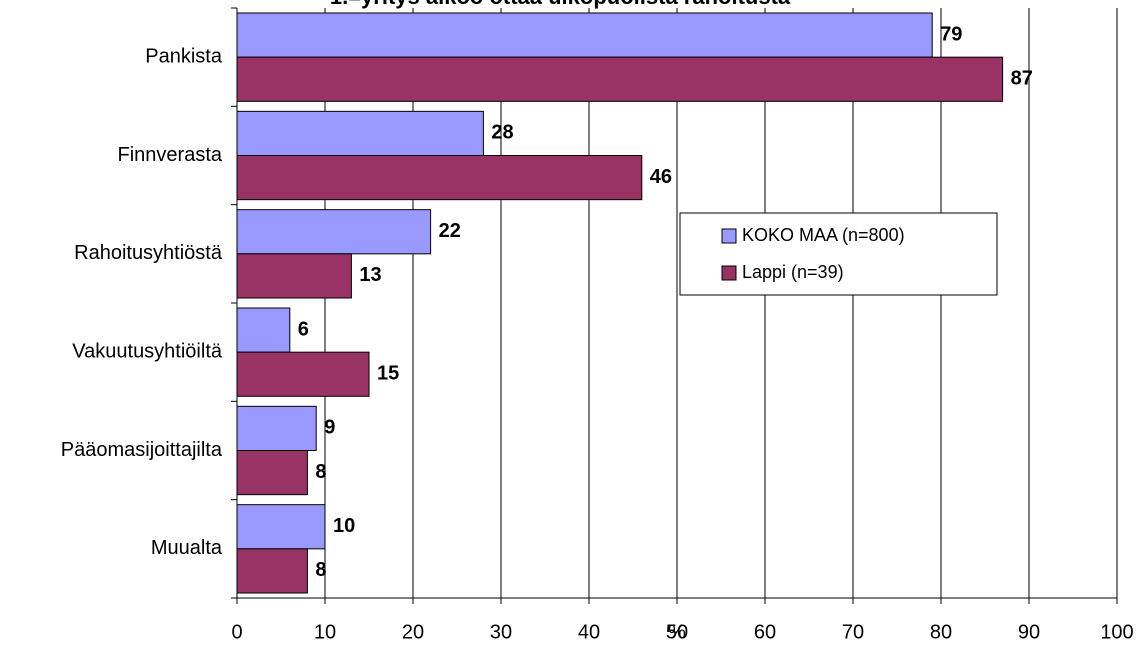  Describe the element at coordinates (170, 155) in the screenshot. I see `y-tick-label: Finnverasta` at that location.